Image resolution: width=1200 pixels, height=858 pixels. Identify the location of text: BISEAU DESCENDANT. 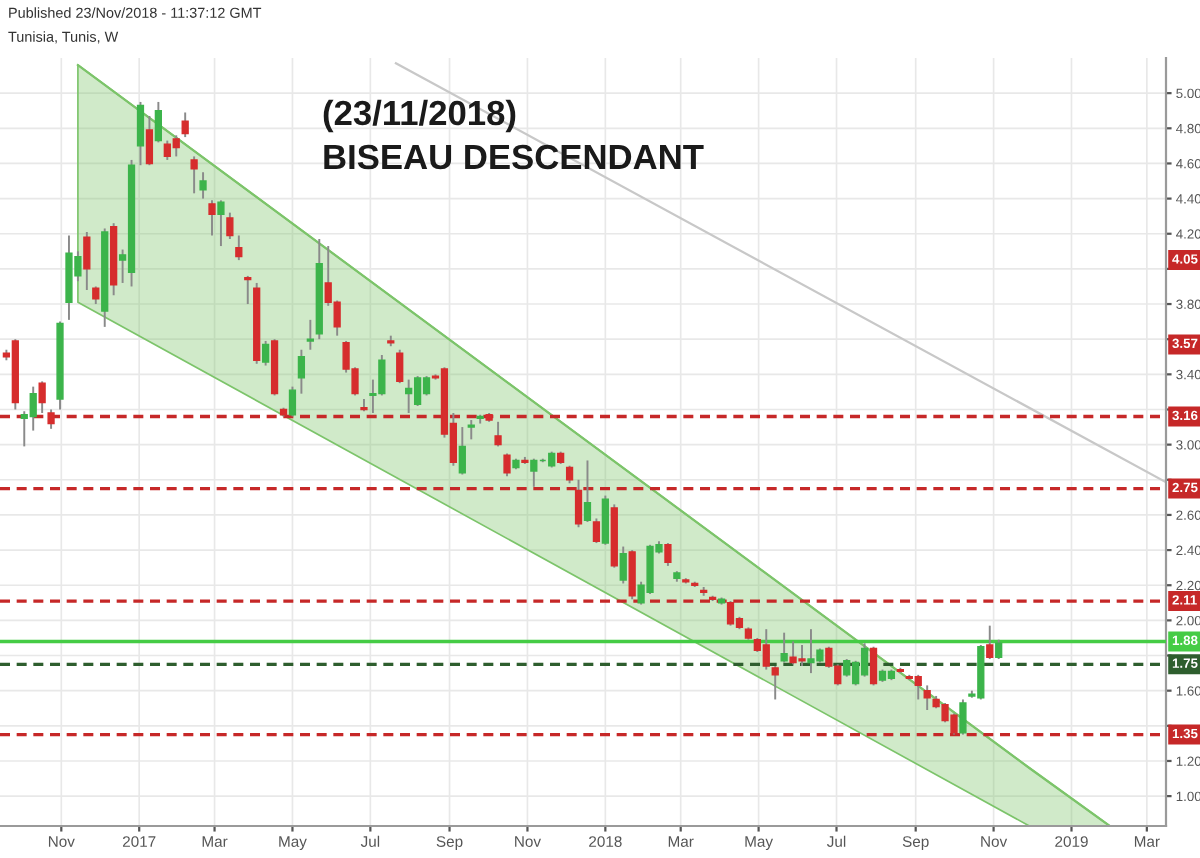
(514, 157).